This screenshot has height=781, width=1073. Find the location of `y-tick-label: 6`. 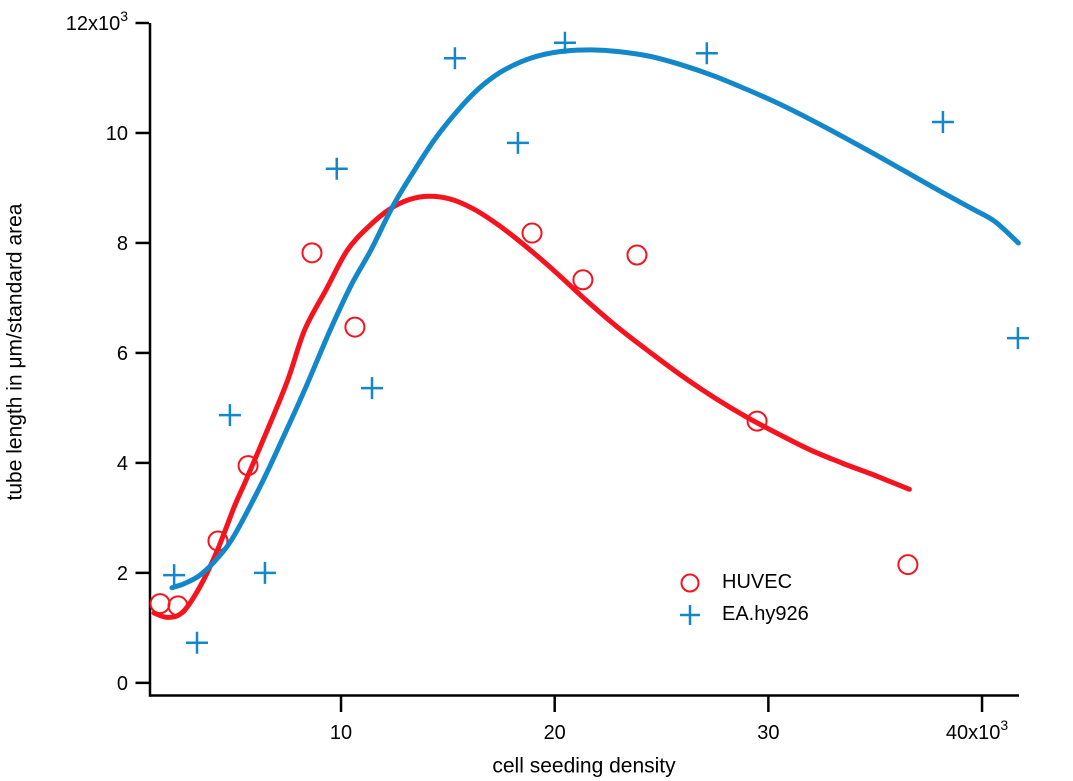

y-tick-label: 6 is located at coordinates (122, 354).